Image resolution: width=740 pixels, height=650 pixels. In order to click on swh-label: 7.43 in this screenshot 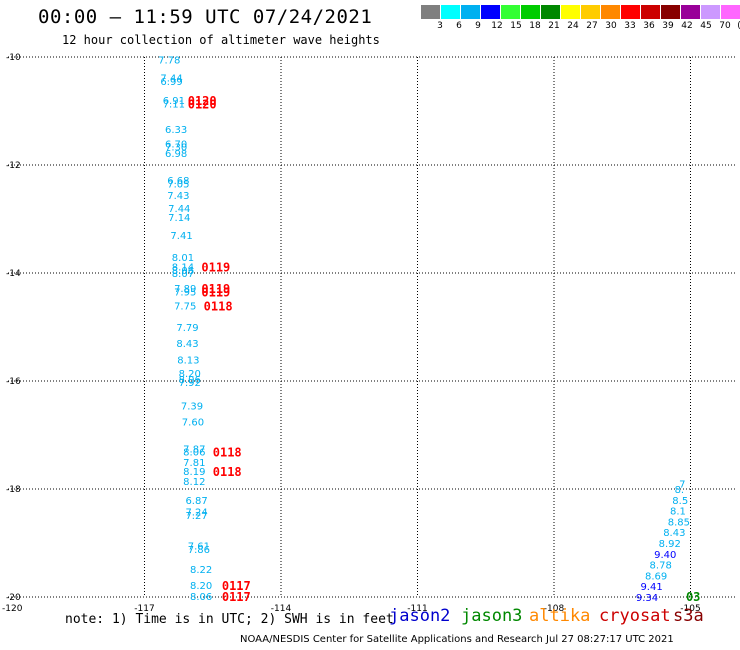, I will do `click(178, 196)`.